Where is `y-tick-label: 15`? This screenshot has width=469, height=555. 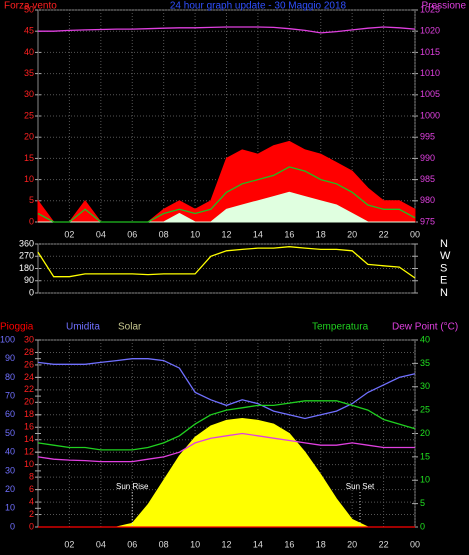 y-tick-label: 15 is located at coordinates (29, 158).